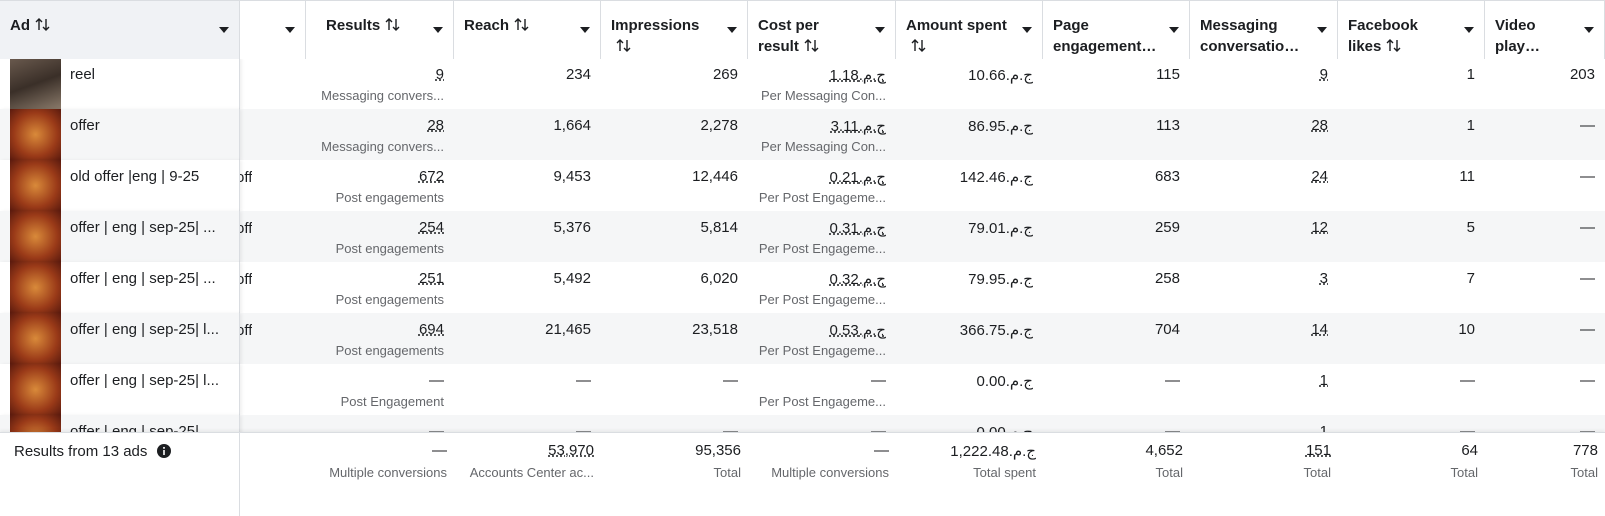 The width and height of the screenshot is (1605, 516). Describe the element at coordinates (1000, 228) in the screenshot. I see `cell-value: ج.م.79.01` at that location.